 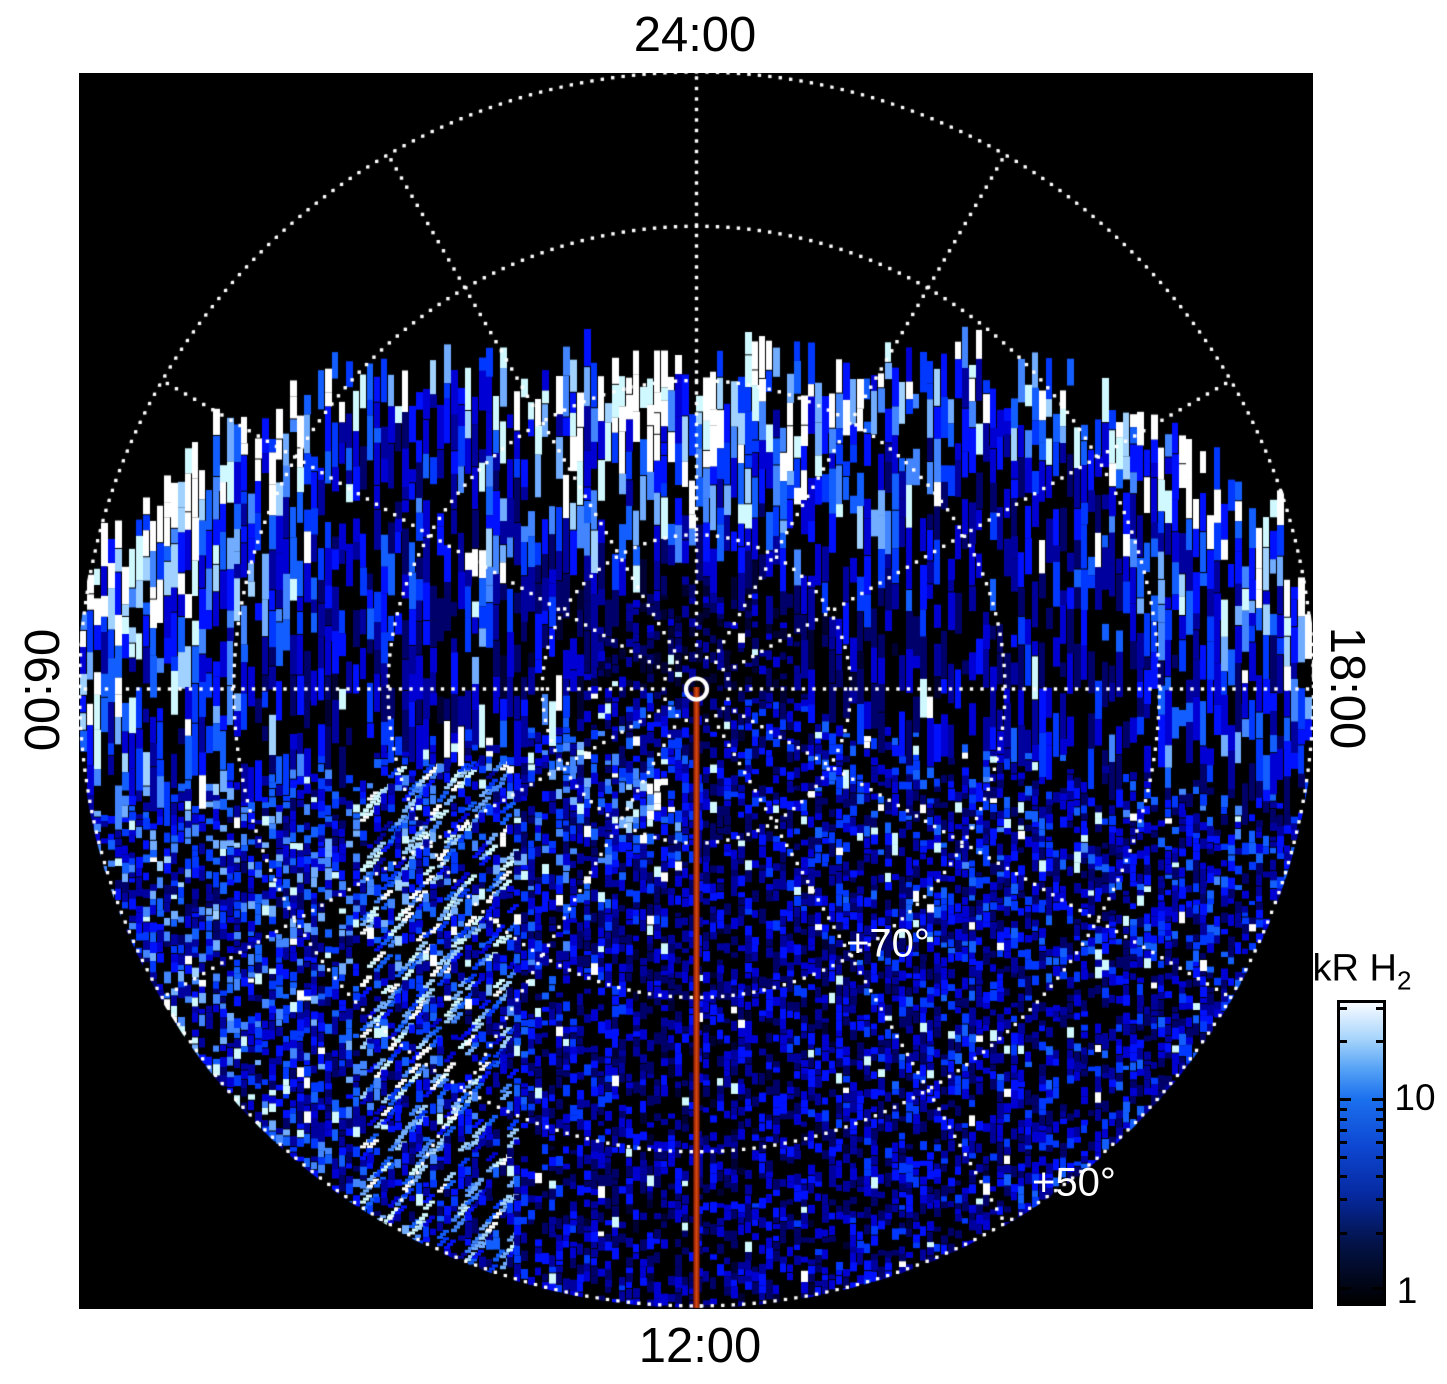 What do you see at coordinates (700, 1346) in the screenshot?
I see `local-time-label-1200: 12:00` at bounding box center [700, 1346].